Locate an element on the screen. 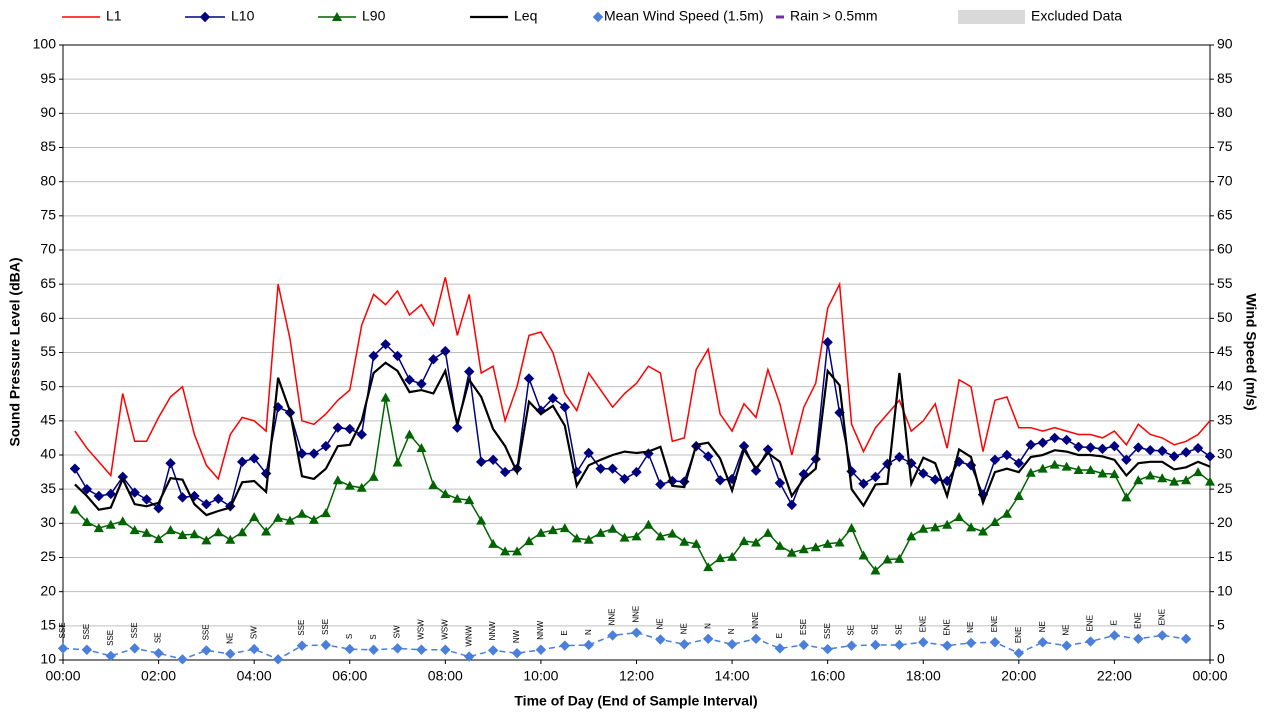  x-tick-label: 20:00 is located at coordinates (1018, 676).